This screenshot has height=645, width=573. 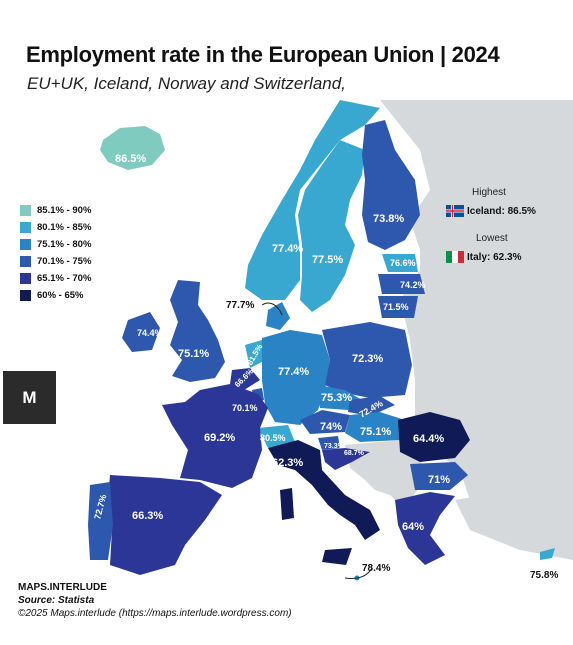 What do you see at coordinates (354, 453) in the screenshot?
I see `label-croatia: 68.7%` at bounding box center [354, 453].